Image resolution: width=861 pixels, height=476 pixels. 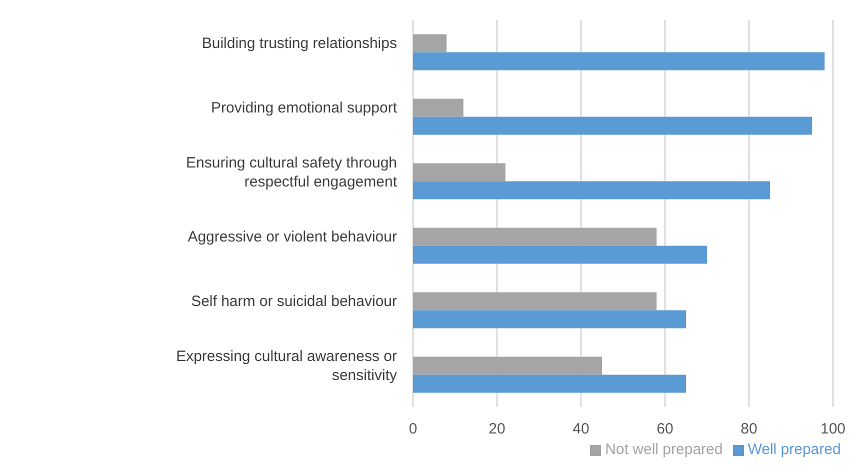 What do you see at coordinates (581, 429) in the screenshot?
I see `x-tick-label: 40` at bounding box center [581, 429].